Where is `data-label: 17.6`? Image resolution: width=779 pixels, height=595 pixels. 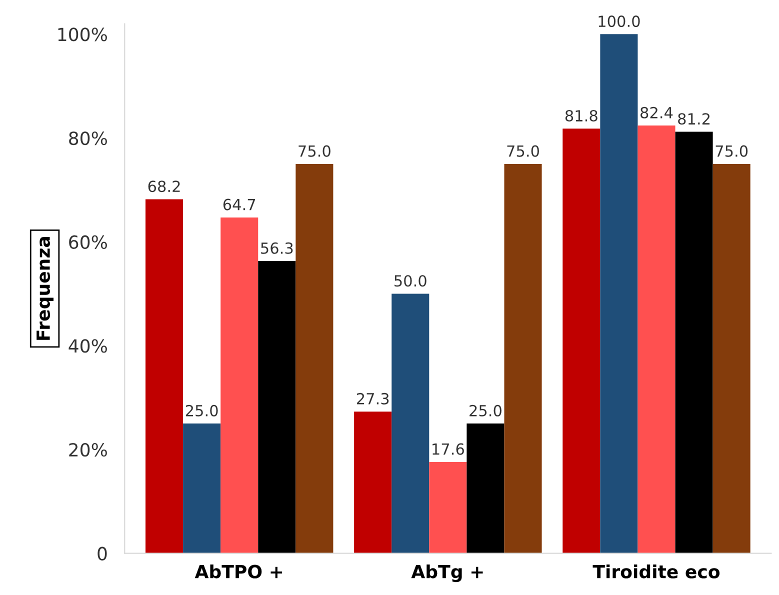 data-label: 17.6 is located at coordinates (448, 449).